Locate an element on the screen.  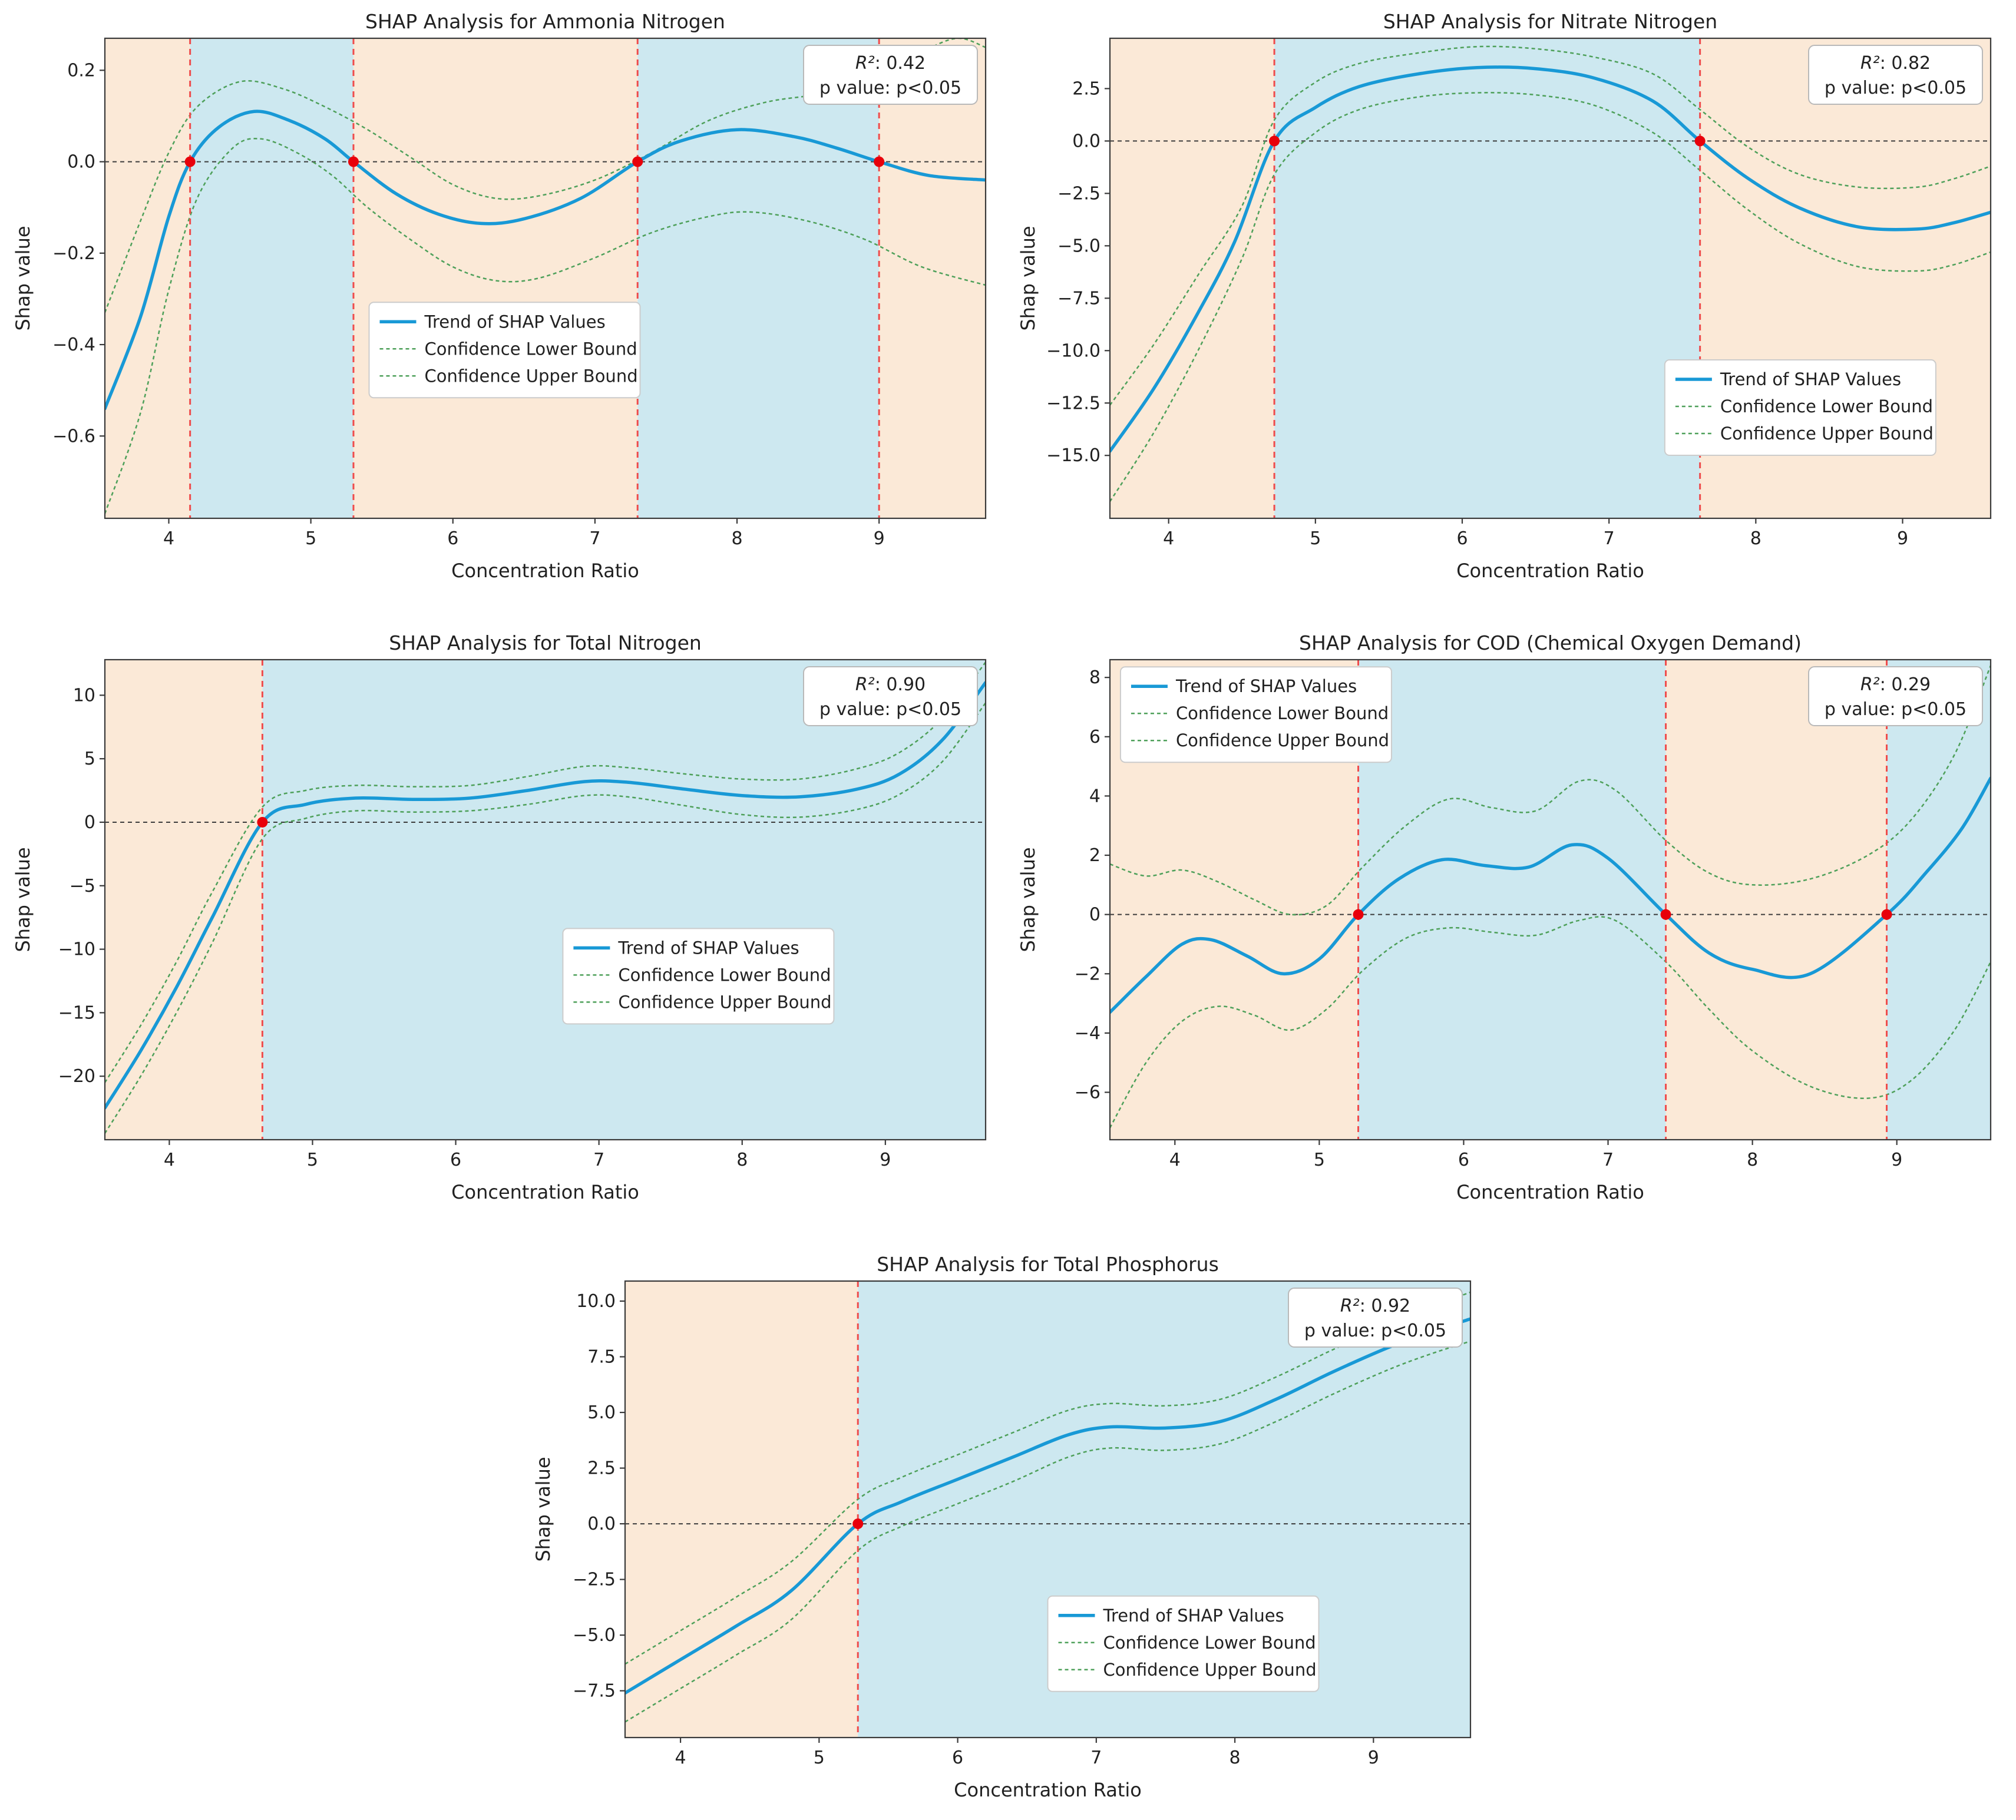
stats-annotation: R²: 0.92 p value: p<0.05 is located at coordinates (1375, 1318).